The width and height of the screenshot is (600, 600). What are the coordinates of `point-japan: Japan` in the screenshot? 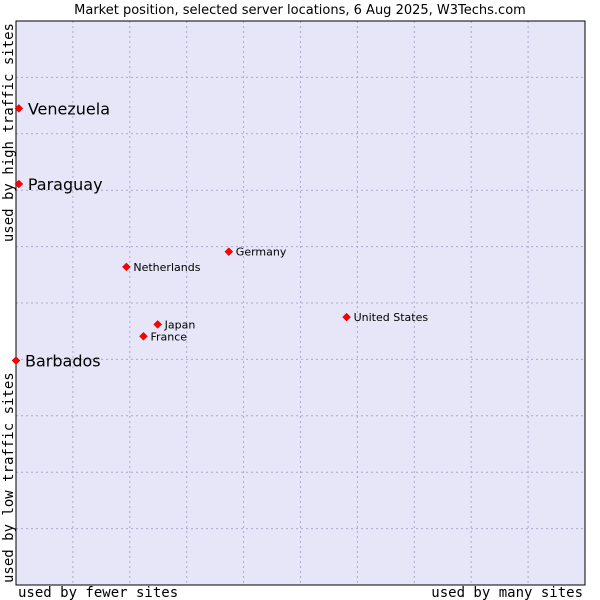 It's located at (174, 324).